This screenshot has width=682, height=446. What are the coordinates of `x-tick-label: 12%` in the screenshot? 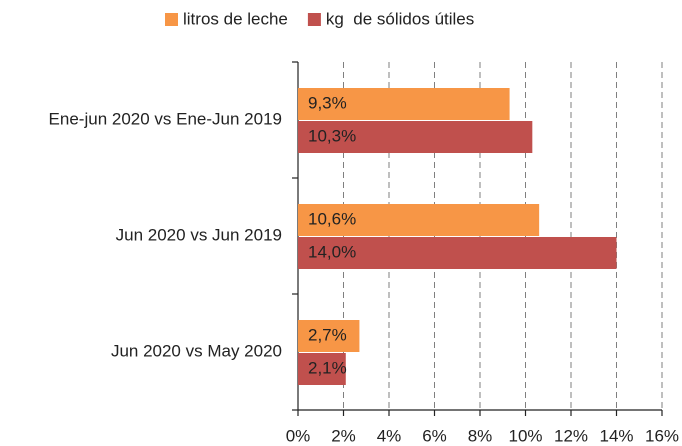 It's located at (571, 435).